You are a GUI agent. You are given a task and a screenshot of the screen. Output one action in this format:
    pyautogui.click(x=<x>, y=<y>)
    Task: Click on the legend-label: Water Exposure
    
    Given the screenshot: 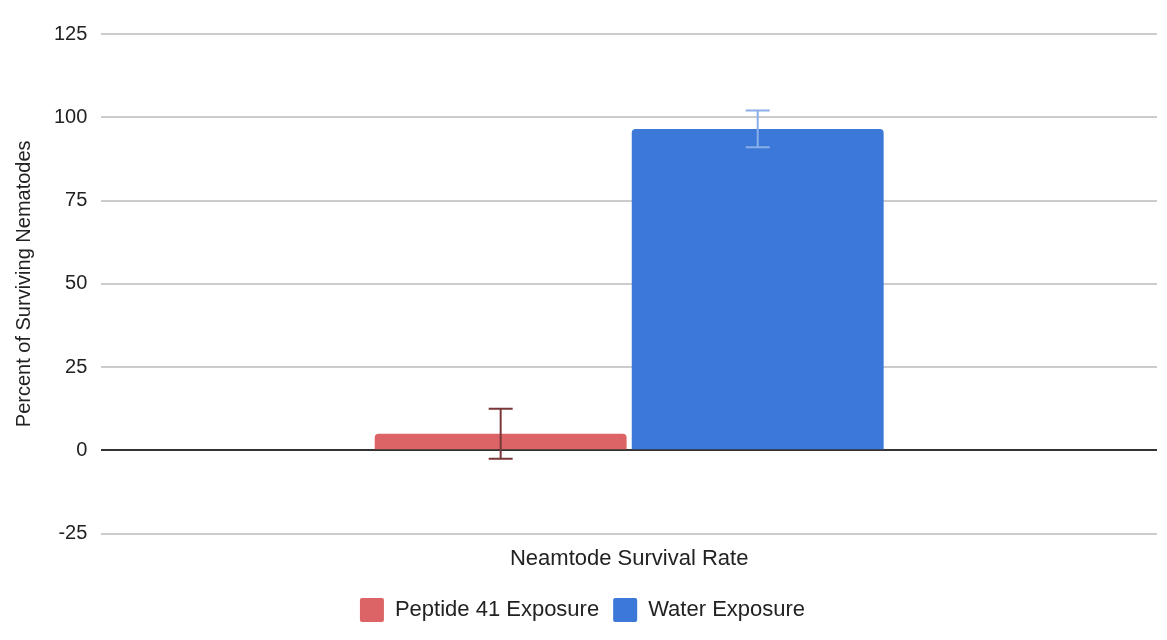 What is the action you would take?
    pyautogui.click(x=727, y=609)
    